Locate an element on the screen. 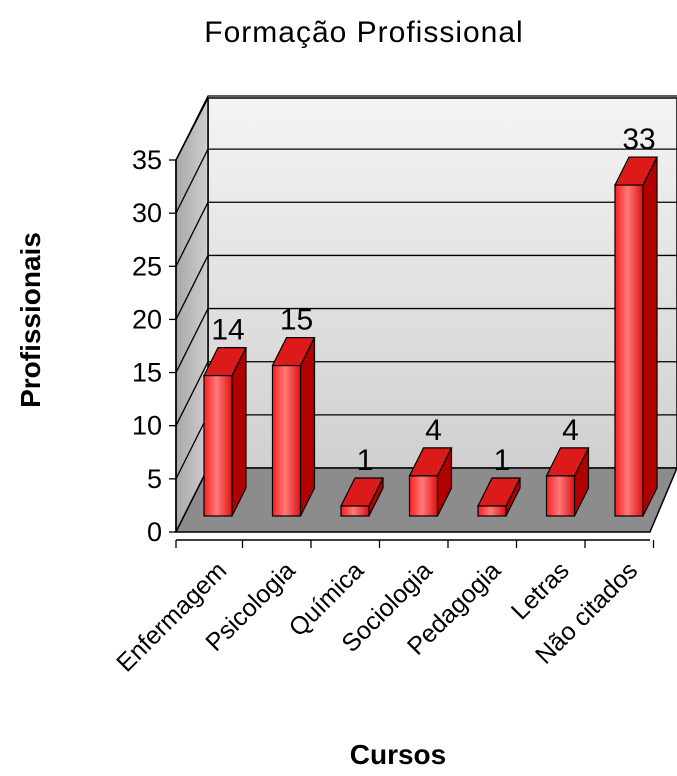 This screenshot has height=776, width=677. side-wall is located at coordinates (192, 315).